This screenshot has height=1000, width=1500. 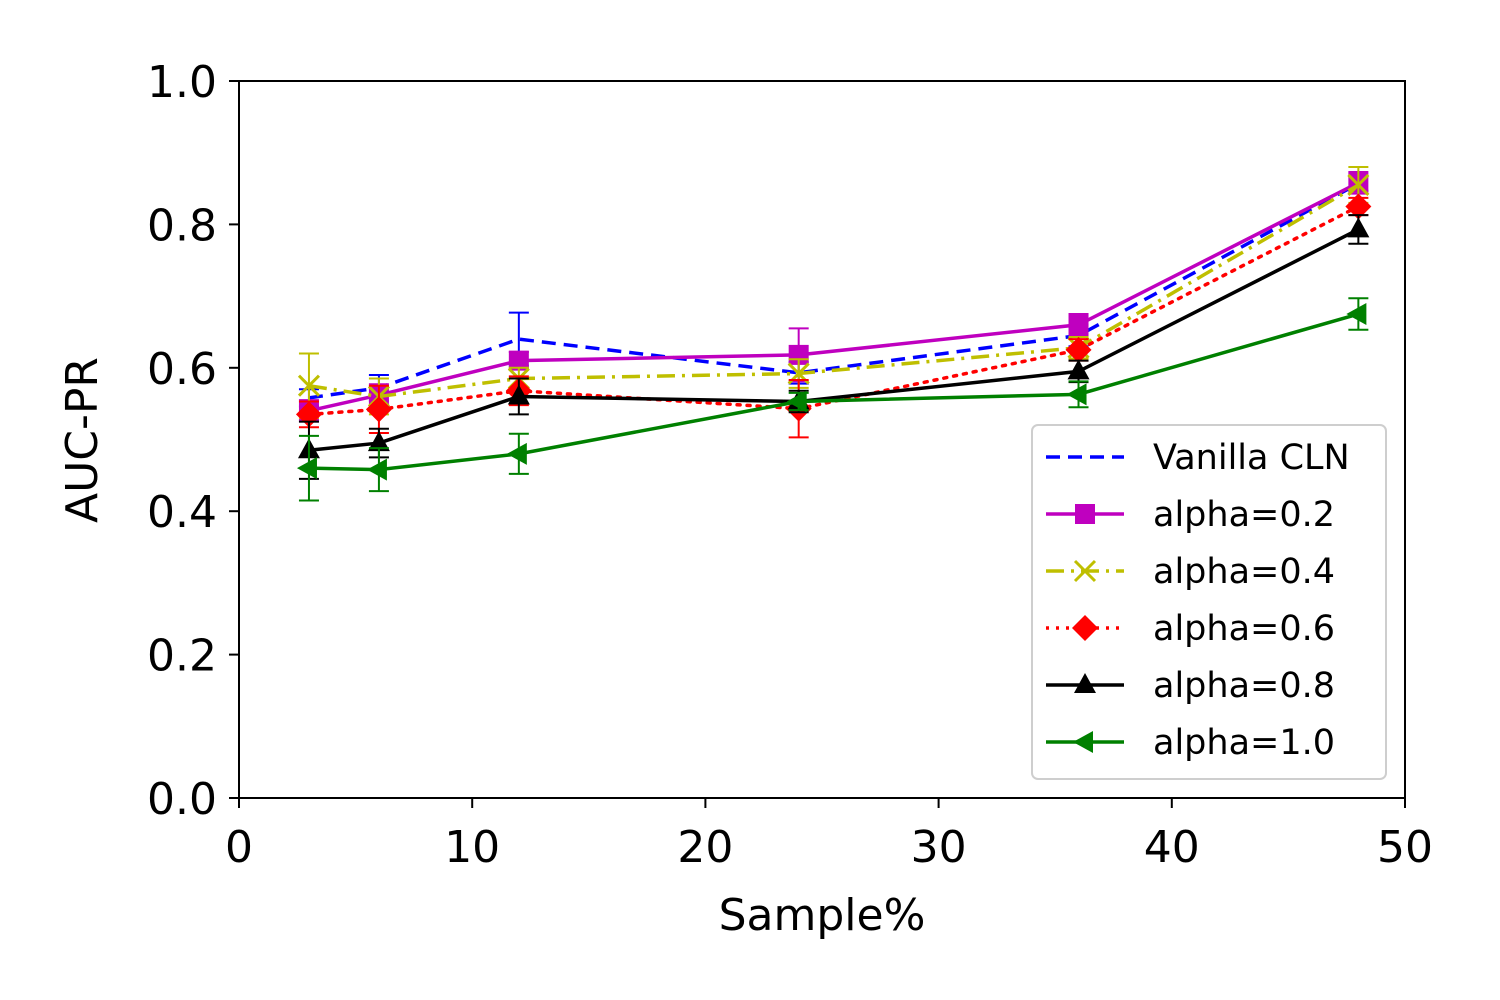 I want to click on legend-label: Vanilla CLN, so click(x=1251, y=458).